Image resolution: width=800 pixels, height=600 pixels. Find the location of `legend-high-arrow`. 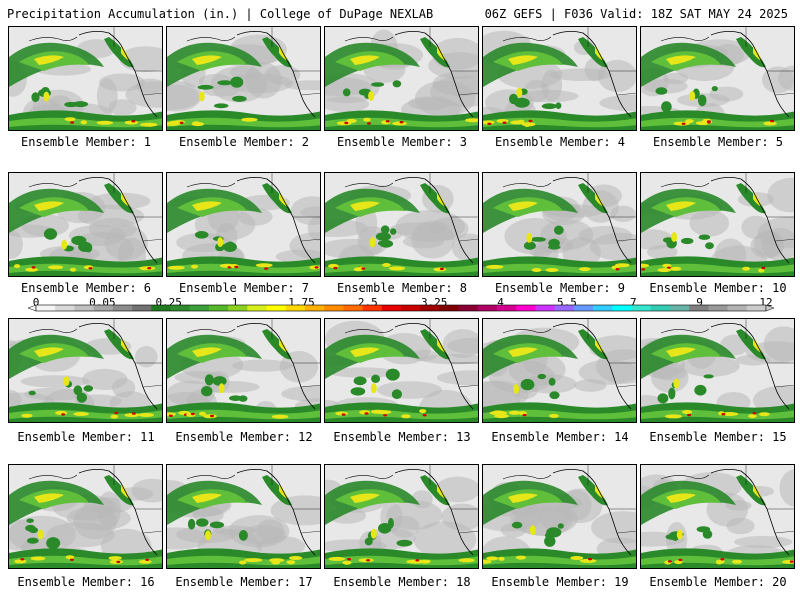

legend-high-arrow is located at coordinates (770, 308).